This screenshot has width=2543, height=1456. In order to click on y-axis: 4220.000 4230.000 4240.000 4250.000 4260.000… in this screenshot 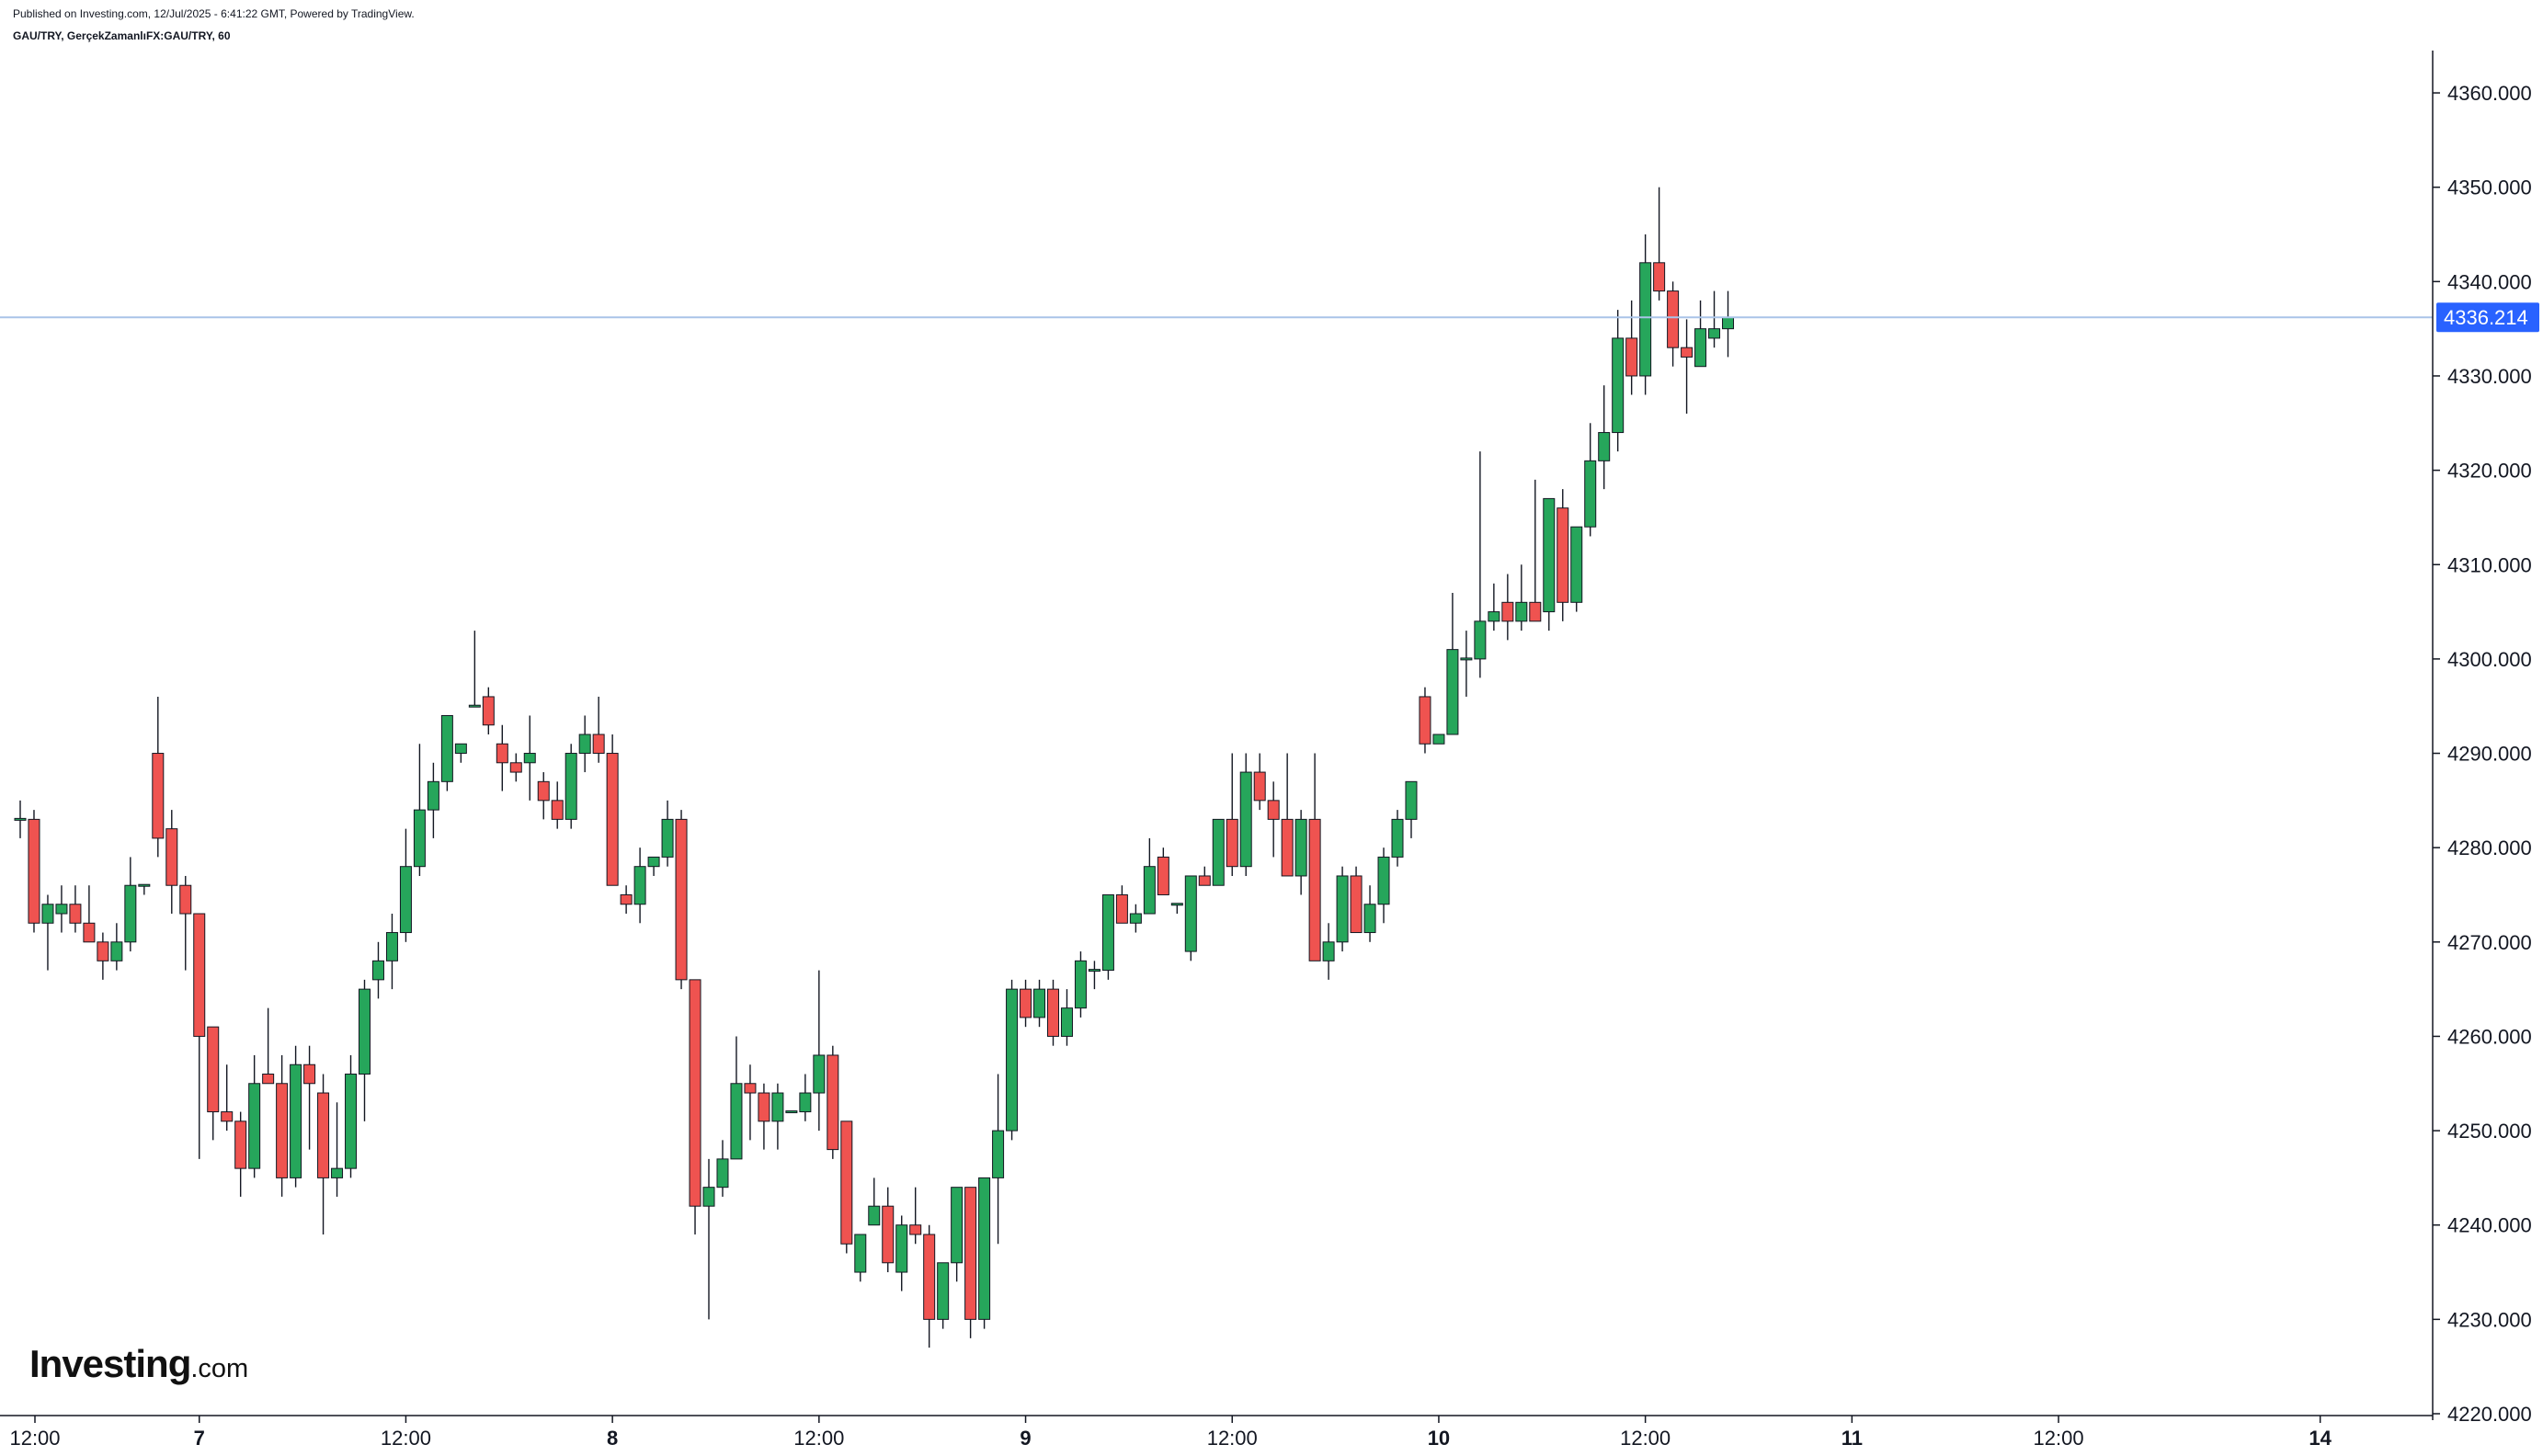, I will do `click(2486, 738)`.